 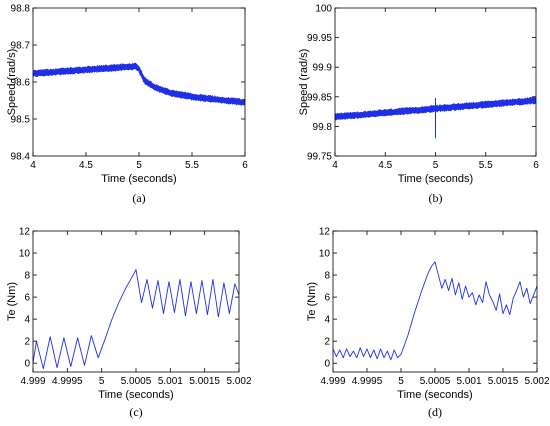 What do you see at coordinates (319, 97) in the screenshot?
I see `y-tick-label: 99.85` at bounding box center [319, 97].